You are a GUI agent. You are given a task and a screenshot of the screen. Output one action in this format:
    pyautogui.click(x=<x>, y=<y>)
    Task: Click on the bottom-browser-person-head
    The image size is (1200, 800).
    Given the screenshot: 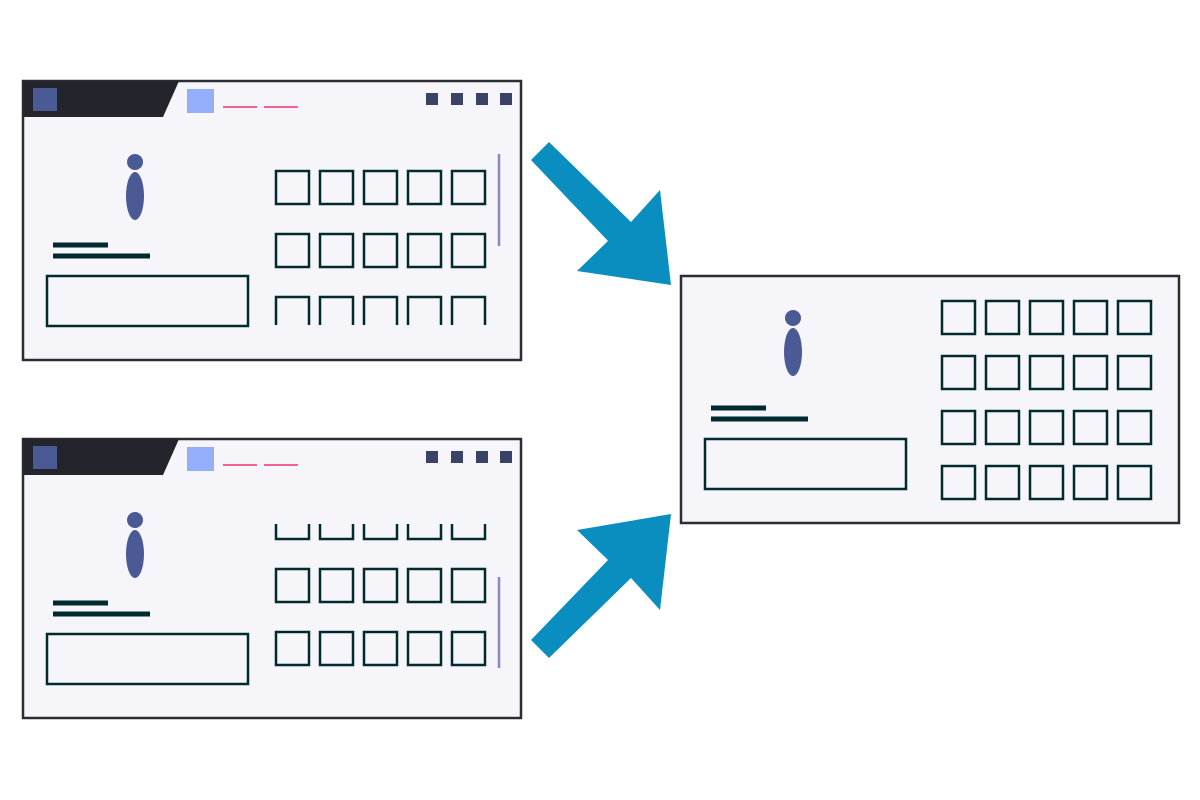 What is the action you would take?
    pyautogui.click(x=135, y=520)
    